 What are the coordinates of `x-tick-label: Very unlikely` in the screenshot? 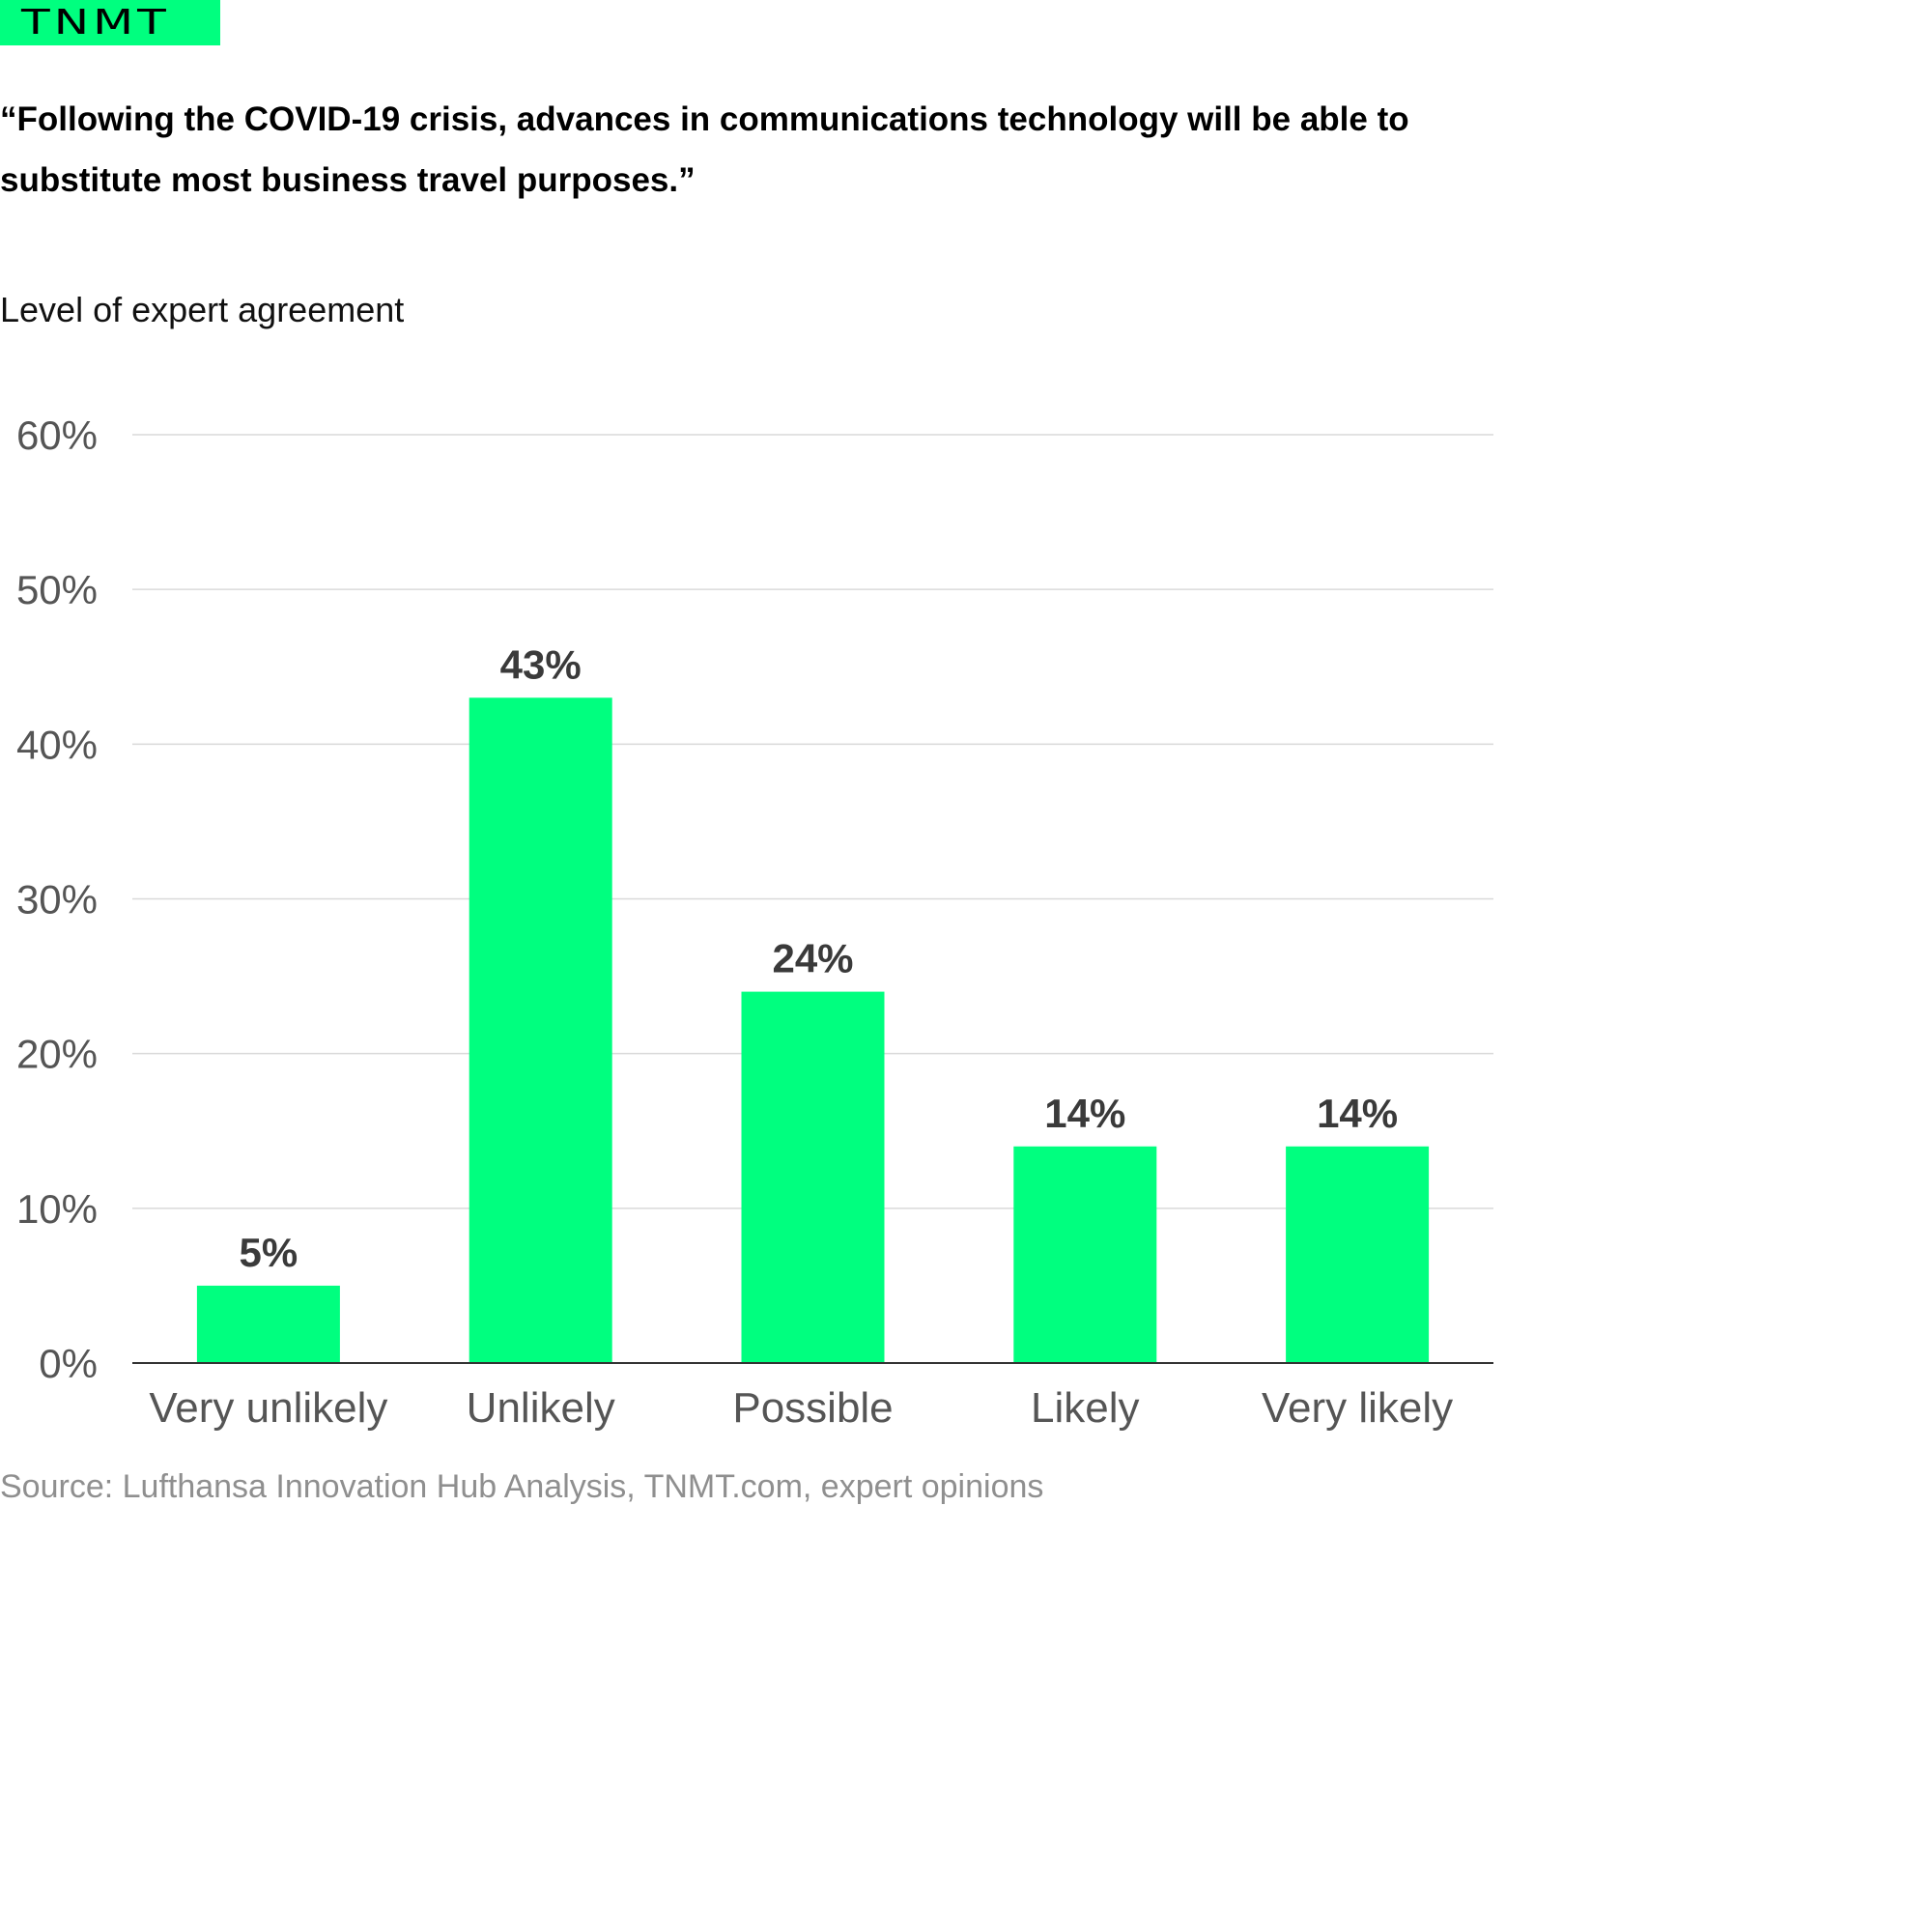 It's located at (268, 1408).